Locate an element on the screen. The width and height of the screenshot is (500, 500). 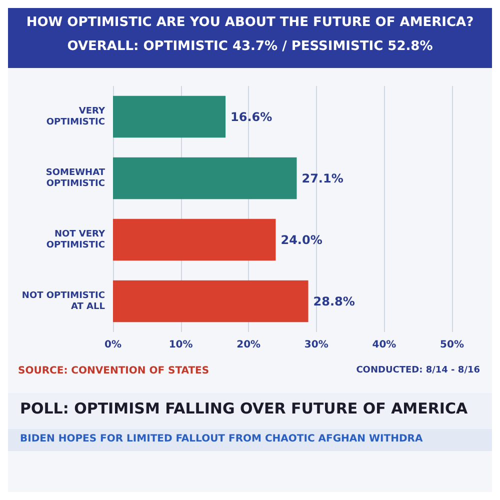
x-tick-label: 50% is located at coordinates (452, 345).